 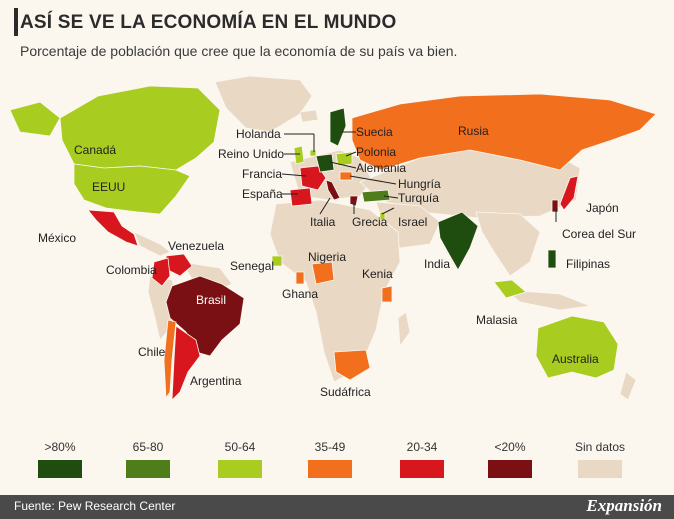 What do you see at coordinates (205, 316) in the screenshot?
I see `region-brasil` at bounding box center [205, 316].